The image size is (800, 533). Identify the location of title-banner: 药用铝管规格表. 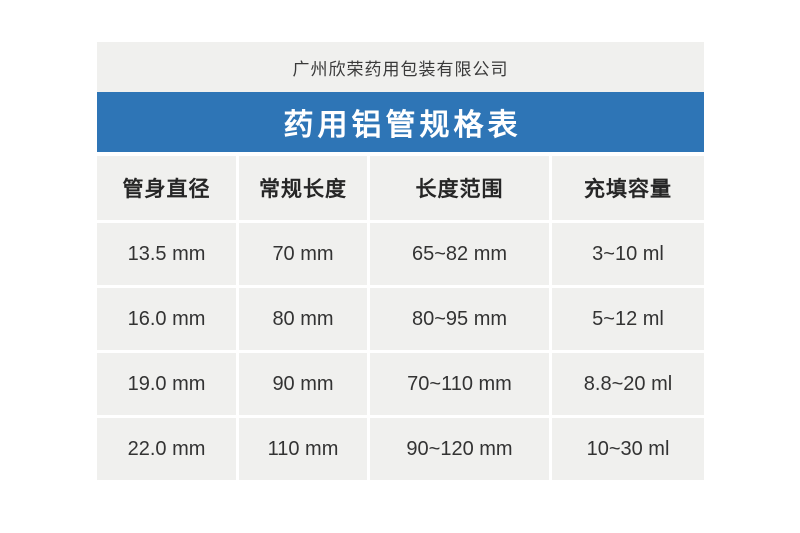
(400, 122).